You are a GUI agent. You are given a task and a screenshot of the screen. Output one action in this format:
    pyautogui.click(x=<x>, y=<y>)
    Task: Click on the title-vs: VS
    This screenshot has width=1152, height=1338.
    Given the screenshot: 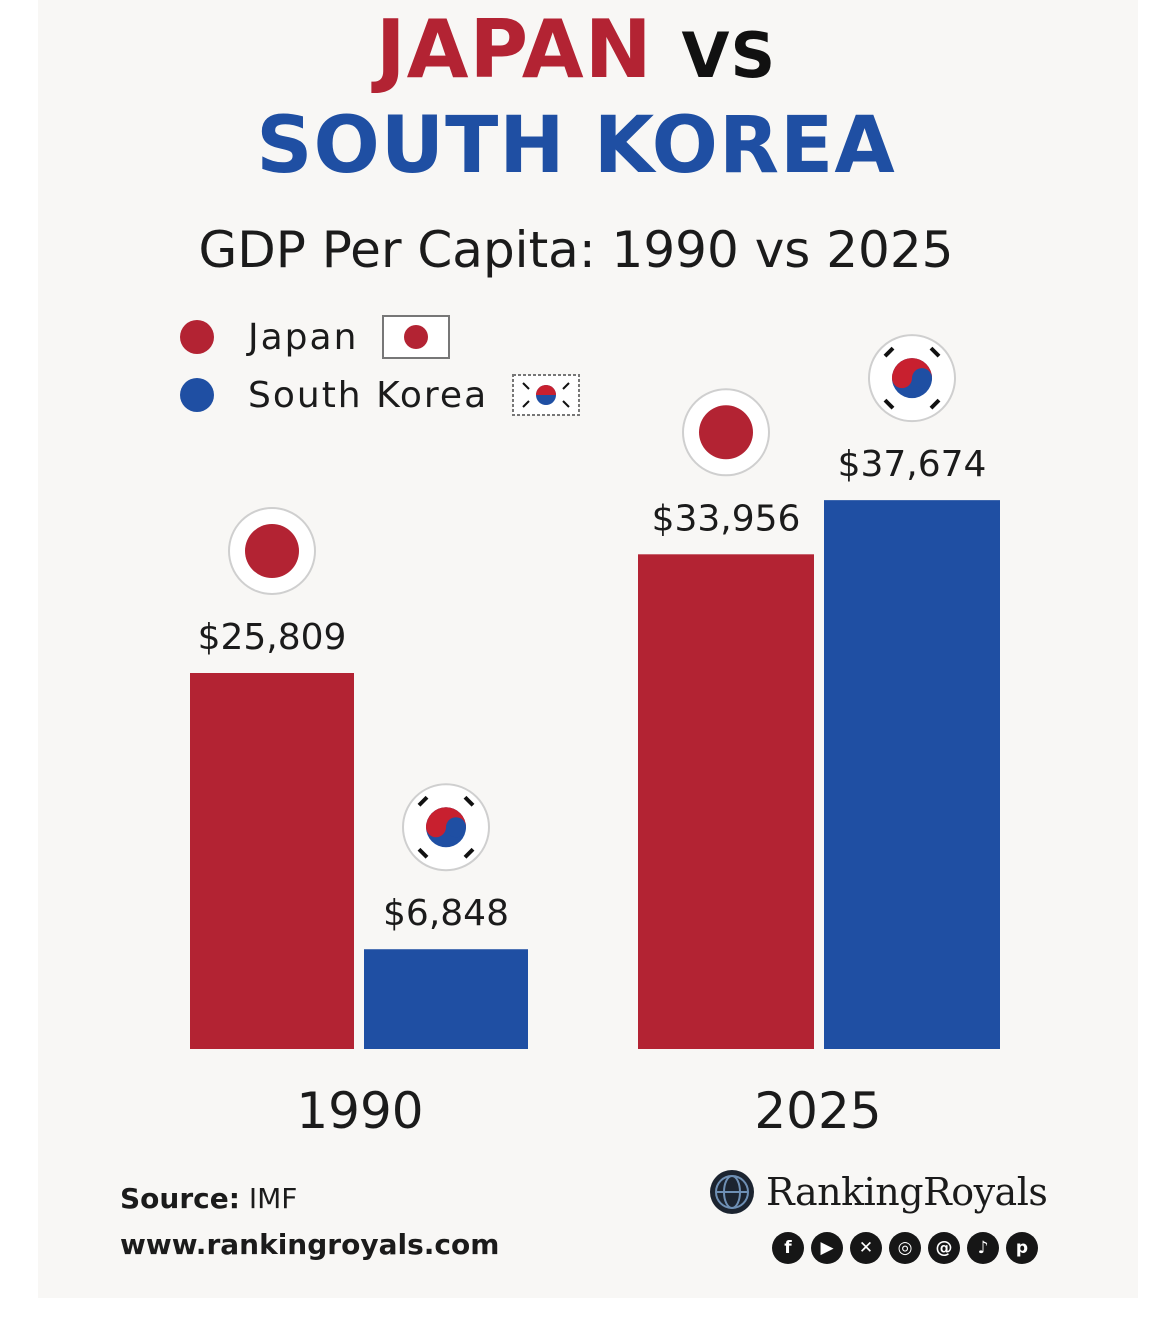 What is the action you would take?
    pyautogui.click(x=729, y=55)
    